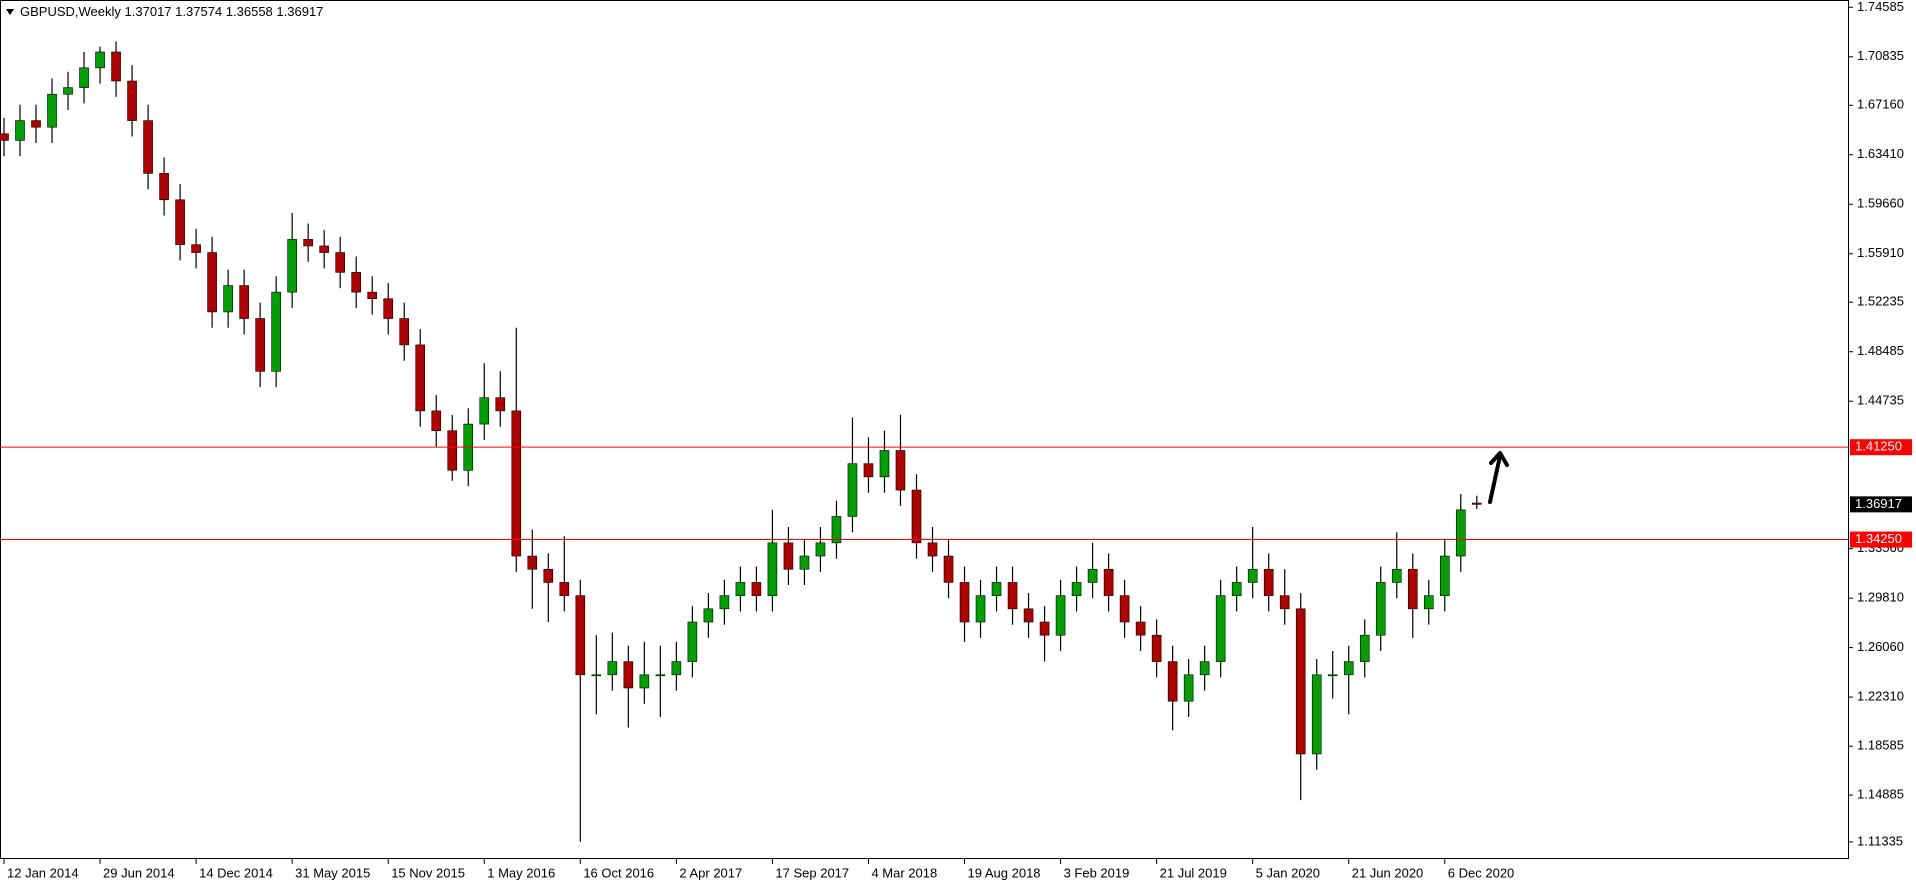 This screenshot has width=1916, height=884. Describe the element at coordinates (1880, 745) in the screenshot. I see `y-tick-label: 1.18585` at that location.